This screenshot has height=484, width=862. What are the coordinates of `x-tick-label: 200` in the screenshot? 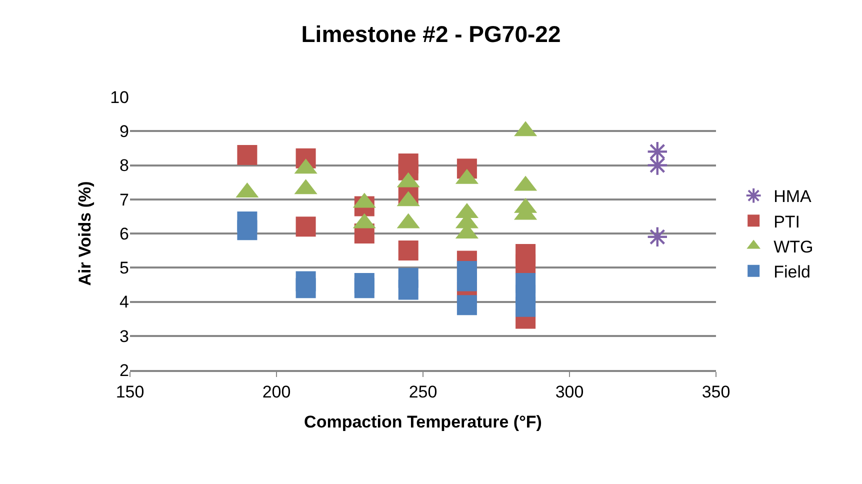 It's located at (276, 392).